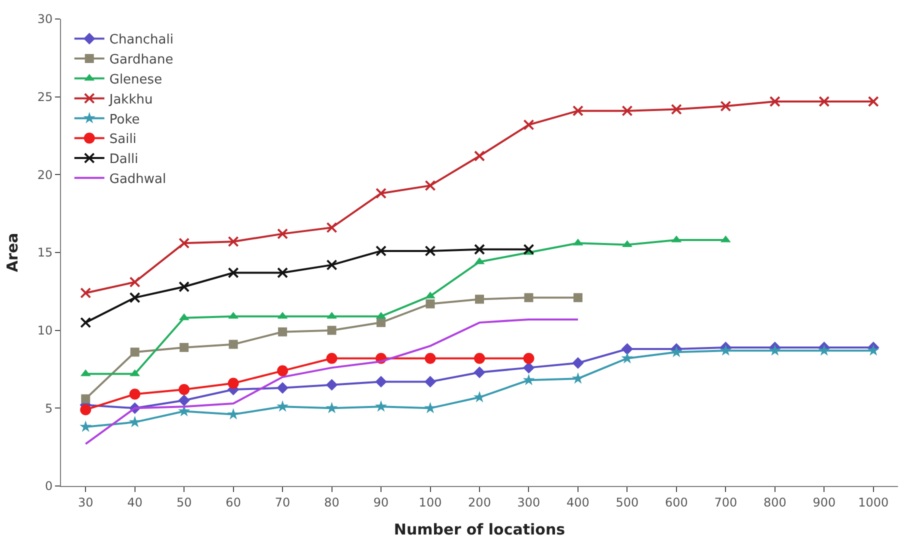 The width and height of the screenshot is (913, 547). Describe the element at coordinates (282, 502) in the screenshot. I see `x-tick-label: 70` at that location.